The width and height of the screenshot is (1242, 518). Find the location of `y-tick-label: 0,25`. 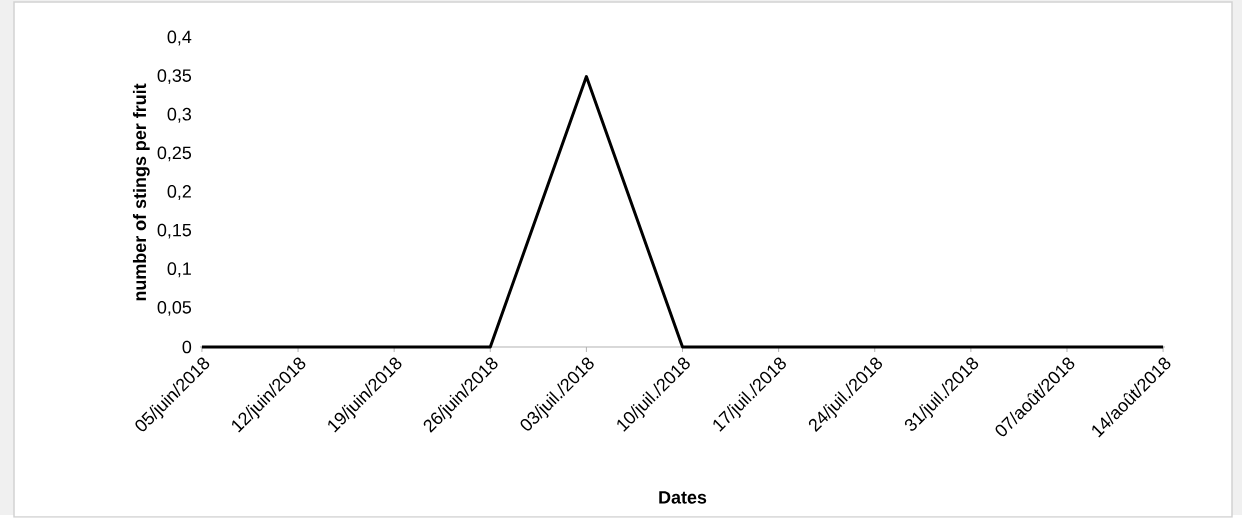

y-tick-label: 0,25 is located at coordinates (174, 154).